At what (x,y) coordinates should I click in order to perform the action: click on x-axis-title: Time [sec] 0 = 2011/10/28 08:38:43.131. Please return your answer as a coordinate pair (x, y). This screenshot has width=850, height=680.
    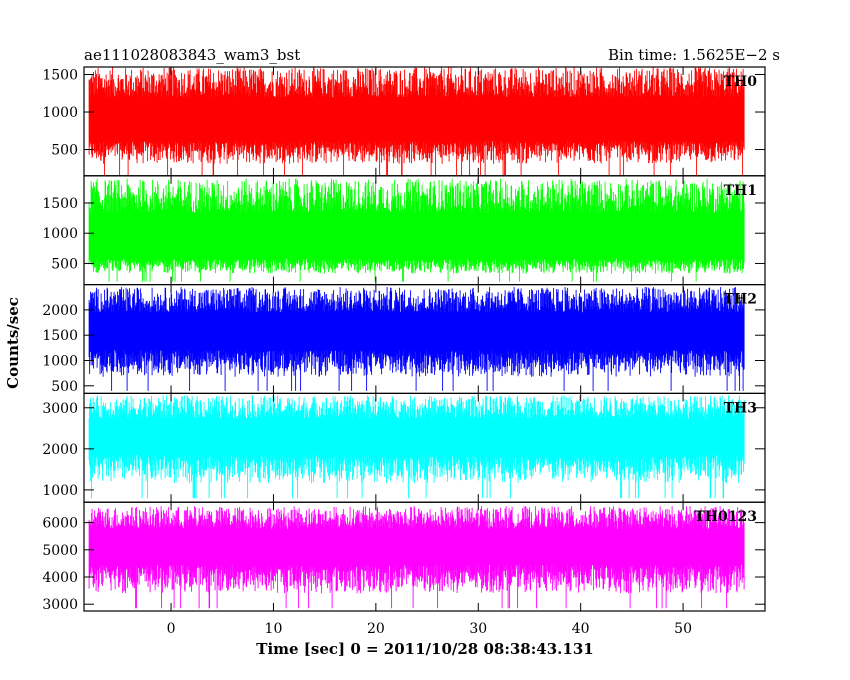
    Looking at the image, I should click on (424, 649).